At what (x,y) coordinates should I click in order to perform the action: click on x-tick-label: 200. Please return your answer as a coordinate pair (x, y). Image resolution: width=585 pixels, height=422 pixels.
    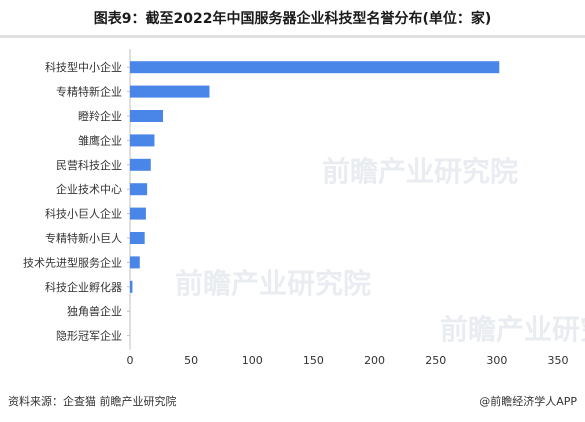
    Looking at the image, I should click on (374, 360).